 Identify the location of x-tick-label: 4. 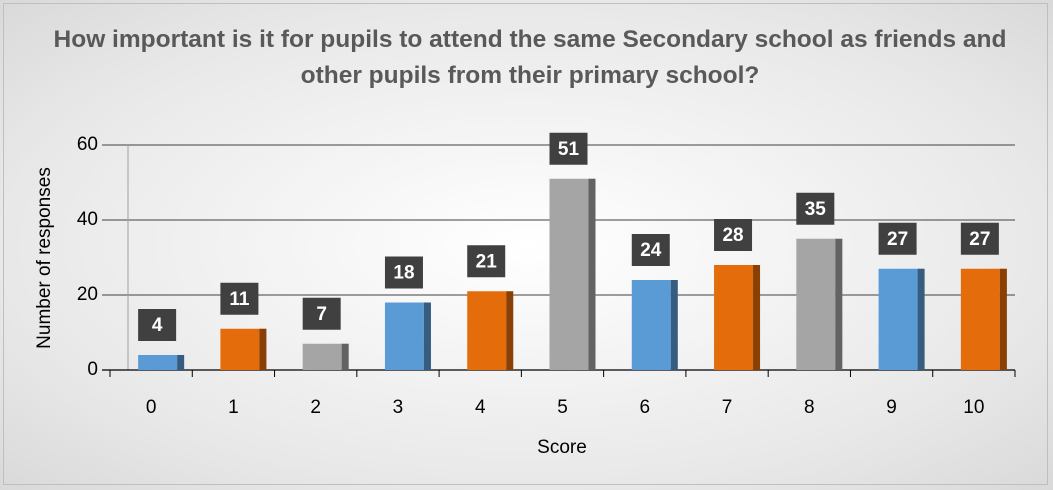
(480, 407).